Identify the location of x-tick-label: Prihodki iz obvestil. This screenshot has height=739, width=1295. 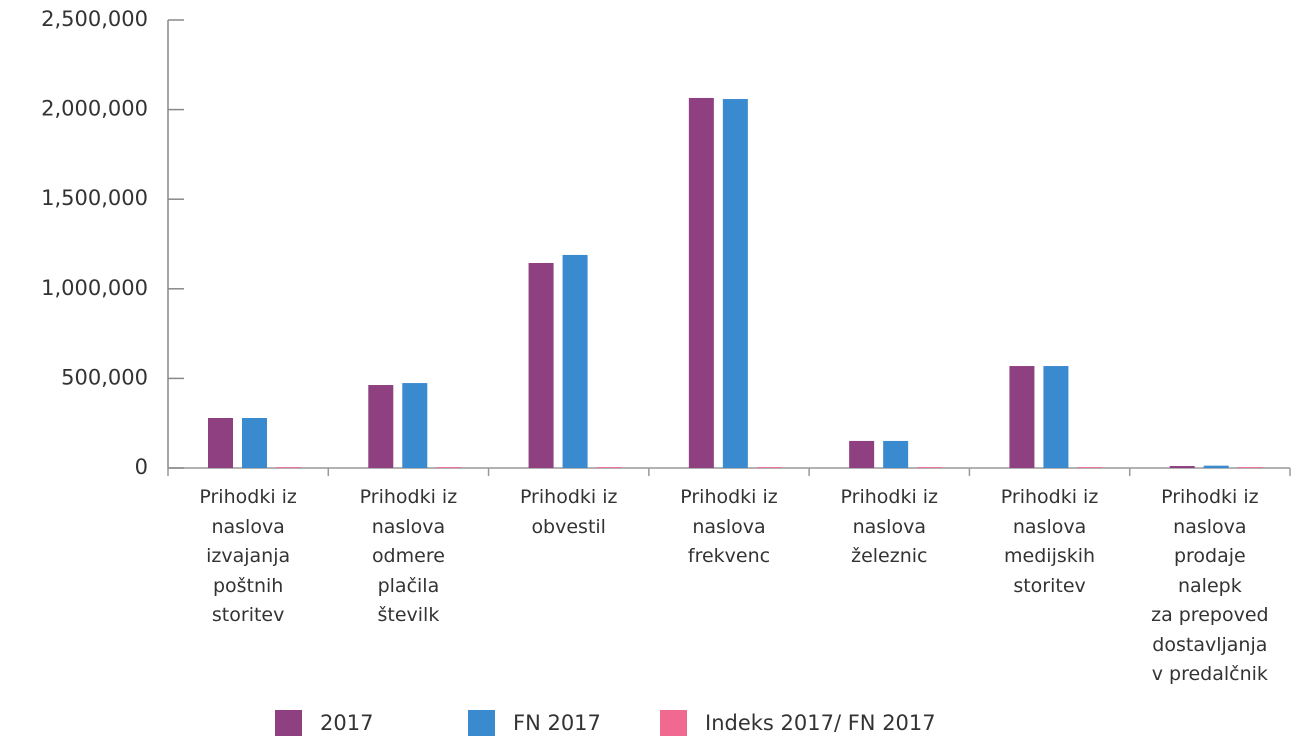
(568, 512).